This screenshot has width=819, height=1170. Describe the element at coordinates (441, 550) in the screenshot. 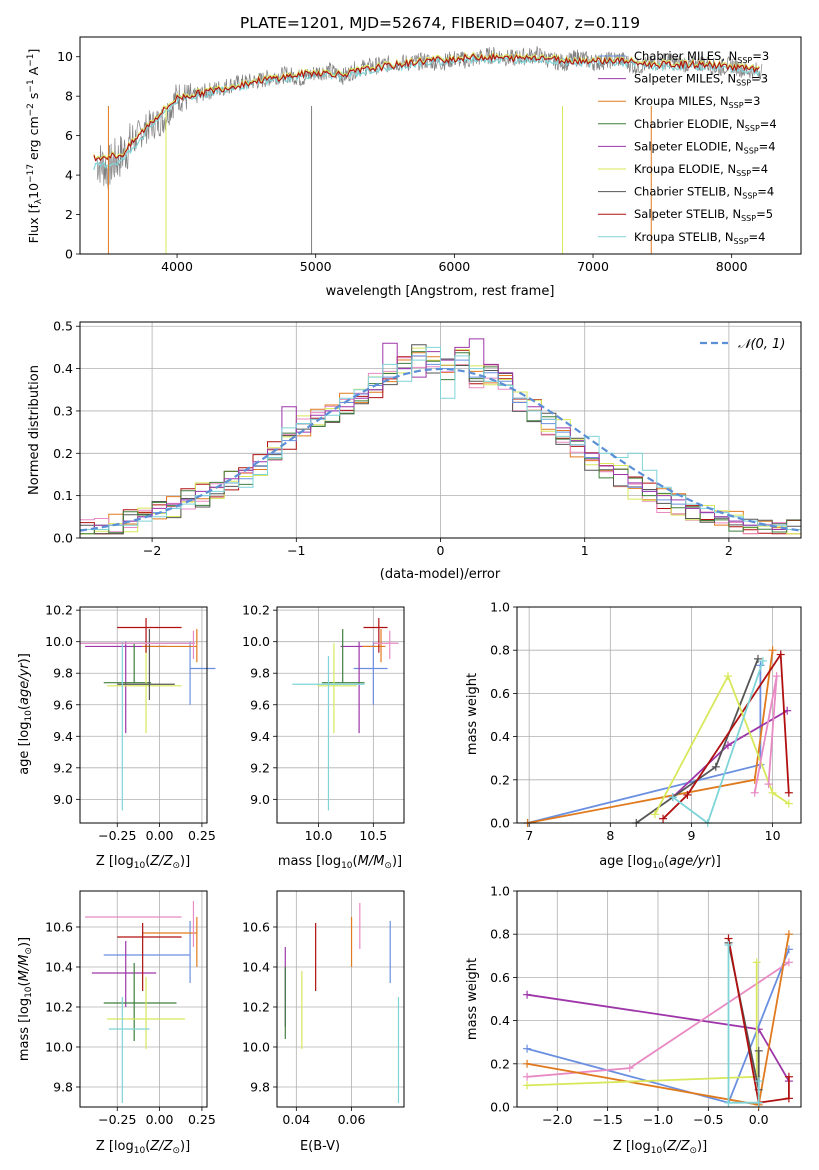

I see `x-tick-label: 0` at that location.